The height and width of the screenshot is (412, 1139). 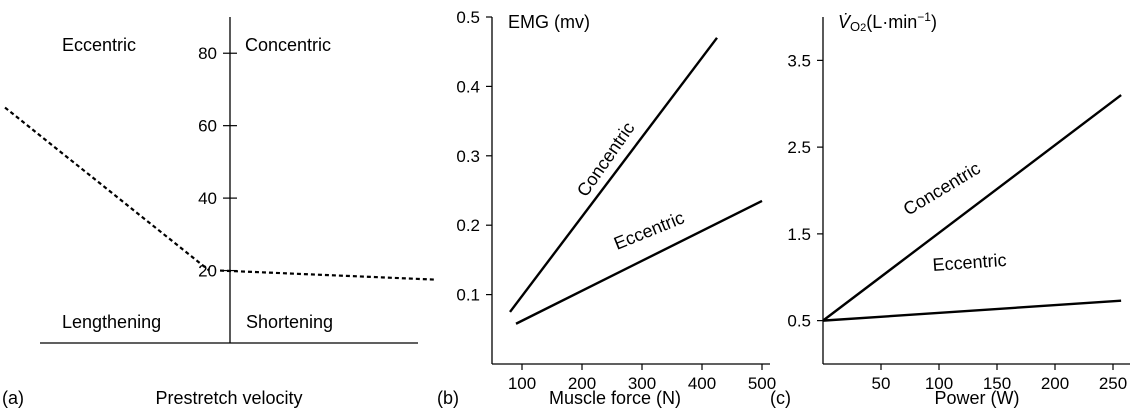 I want to click on panel-c-x-axis-label: Power (W), so click(x=977, y=398).